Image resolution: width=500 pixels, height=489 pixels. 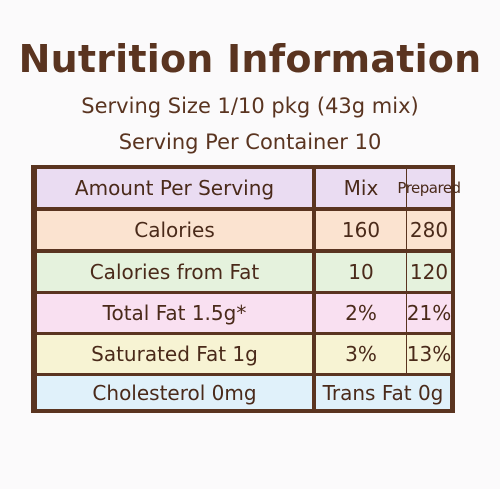 What do you see at coordinates (361, 272) in the screenshot?
I see `row-calories-from-fat-mix: 10` at bounding box center [361, 272].